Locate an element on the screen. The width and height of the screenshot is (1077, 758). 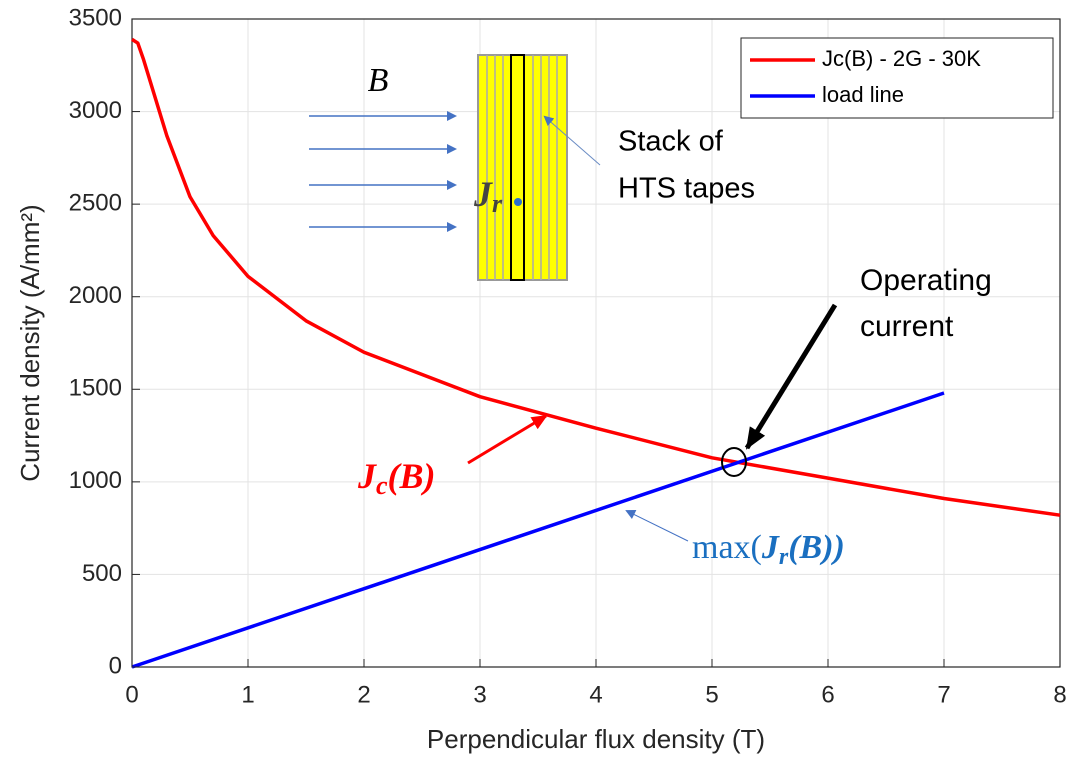
jc-main: J is located at coordinates (367, 476).